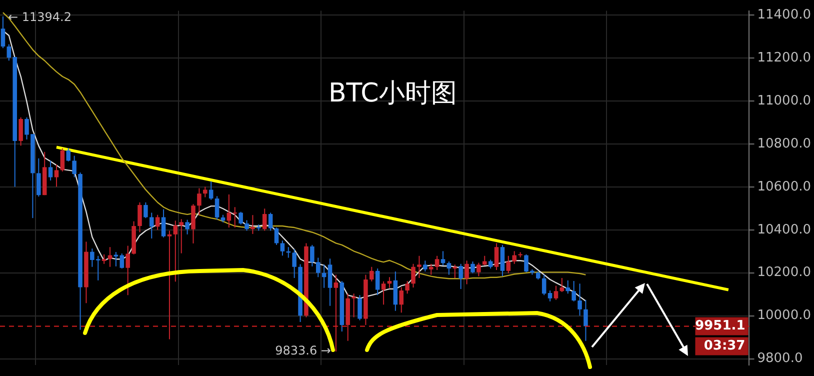 The height and width of the screenshot is (376, 814). What do you see at coordinates (784, 272) in the screenshot?
I see `y-tick-label: 10200.0` at bounding box center [784, 272].